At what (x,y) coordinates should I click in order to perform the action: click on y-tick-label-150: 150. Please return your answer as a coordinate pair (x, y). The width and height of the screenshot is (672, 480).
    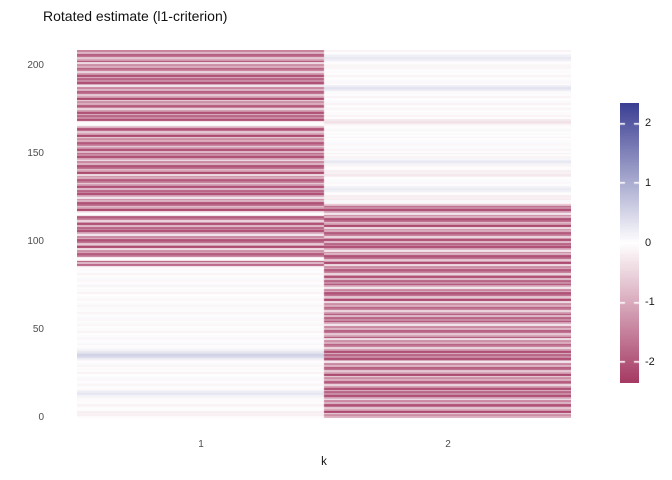
    Looking at the image, I should click on (35, 153).